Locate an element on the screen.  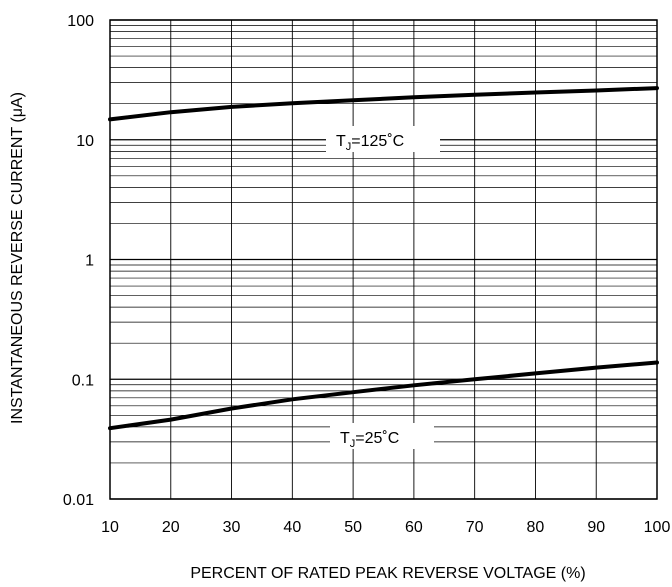
x-tick-label: 90 is located at coordinates (596, 527).